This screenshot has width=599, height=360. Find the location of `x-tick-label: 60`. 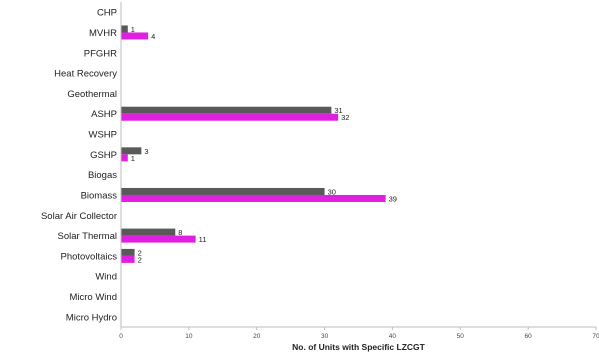

x-tick-label: 60 is located at coordinates (529, 336).